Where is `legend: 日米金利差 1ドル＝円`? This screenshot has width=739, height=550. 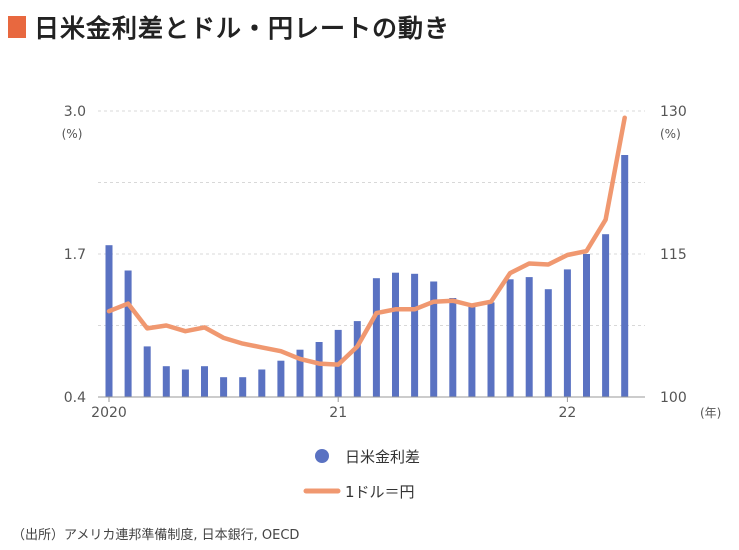 legend: 日米金利差 1ドル＝円 is located at coordinates (361, 474).